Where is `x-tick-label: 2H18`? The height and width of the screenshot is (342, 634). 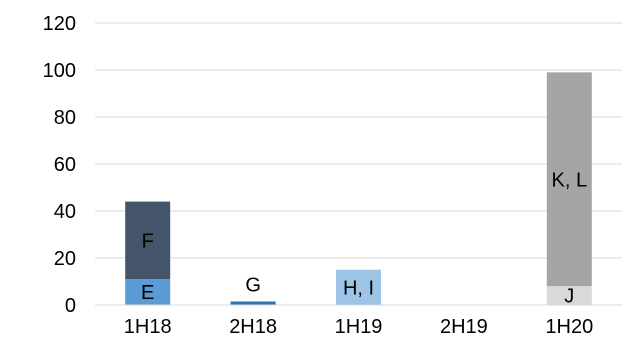 x-tick-label: 2H18 is located at coordinates (253, 327).